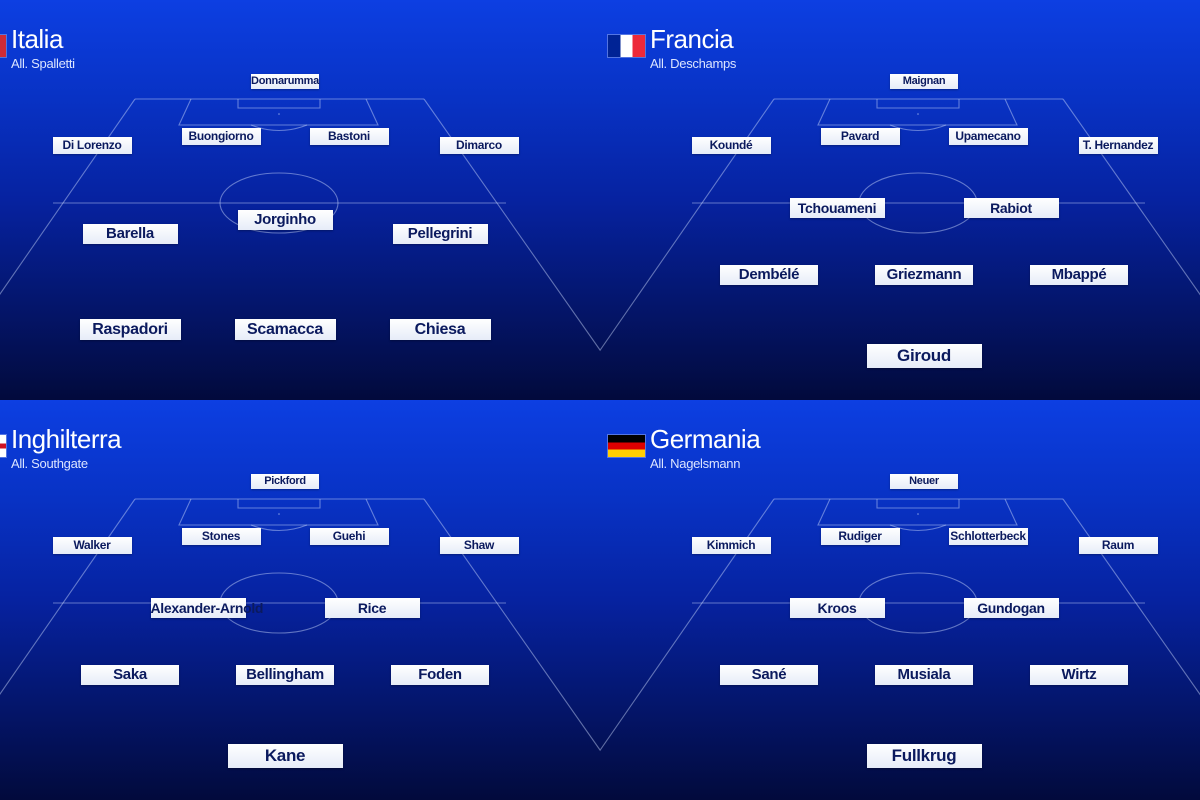 The height and width of the screenshot is (800, 1200). What do you see at coordinates (924, 356) in the screenshot?
I see `player-label: Giroud` at bounding box center [924, 356].